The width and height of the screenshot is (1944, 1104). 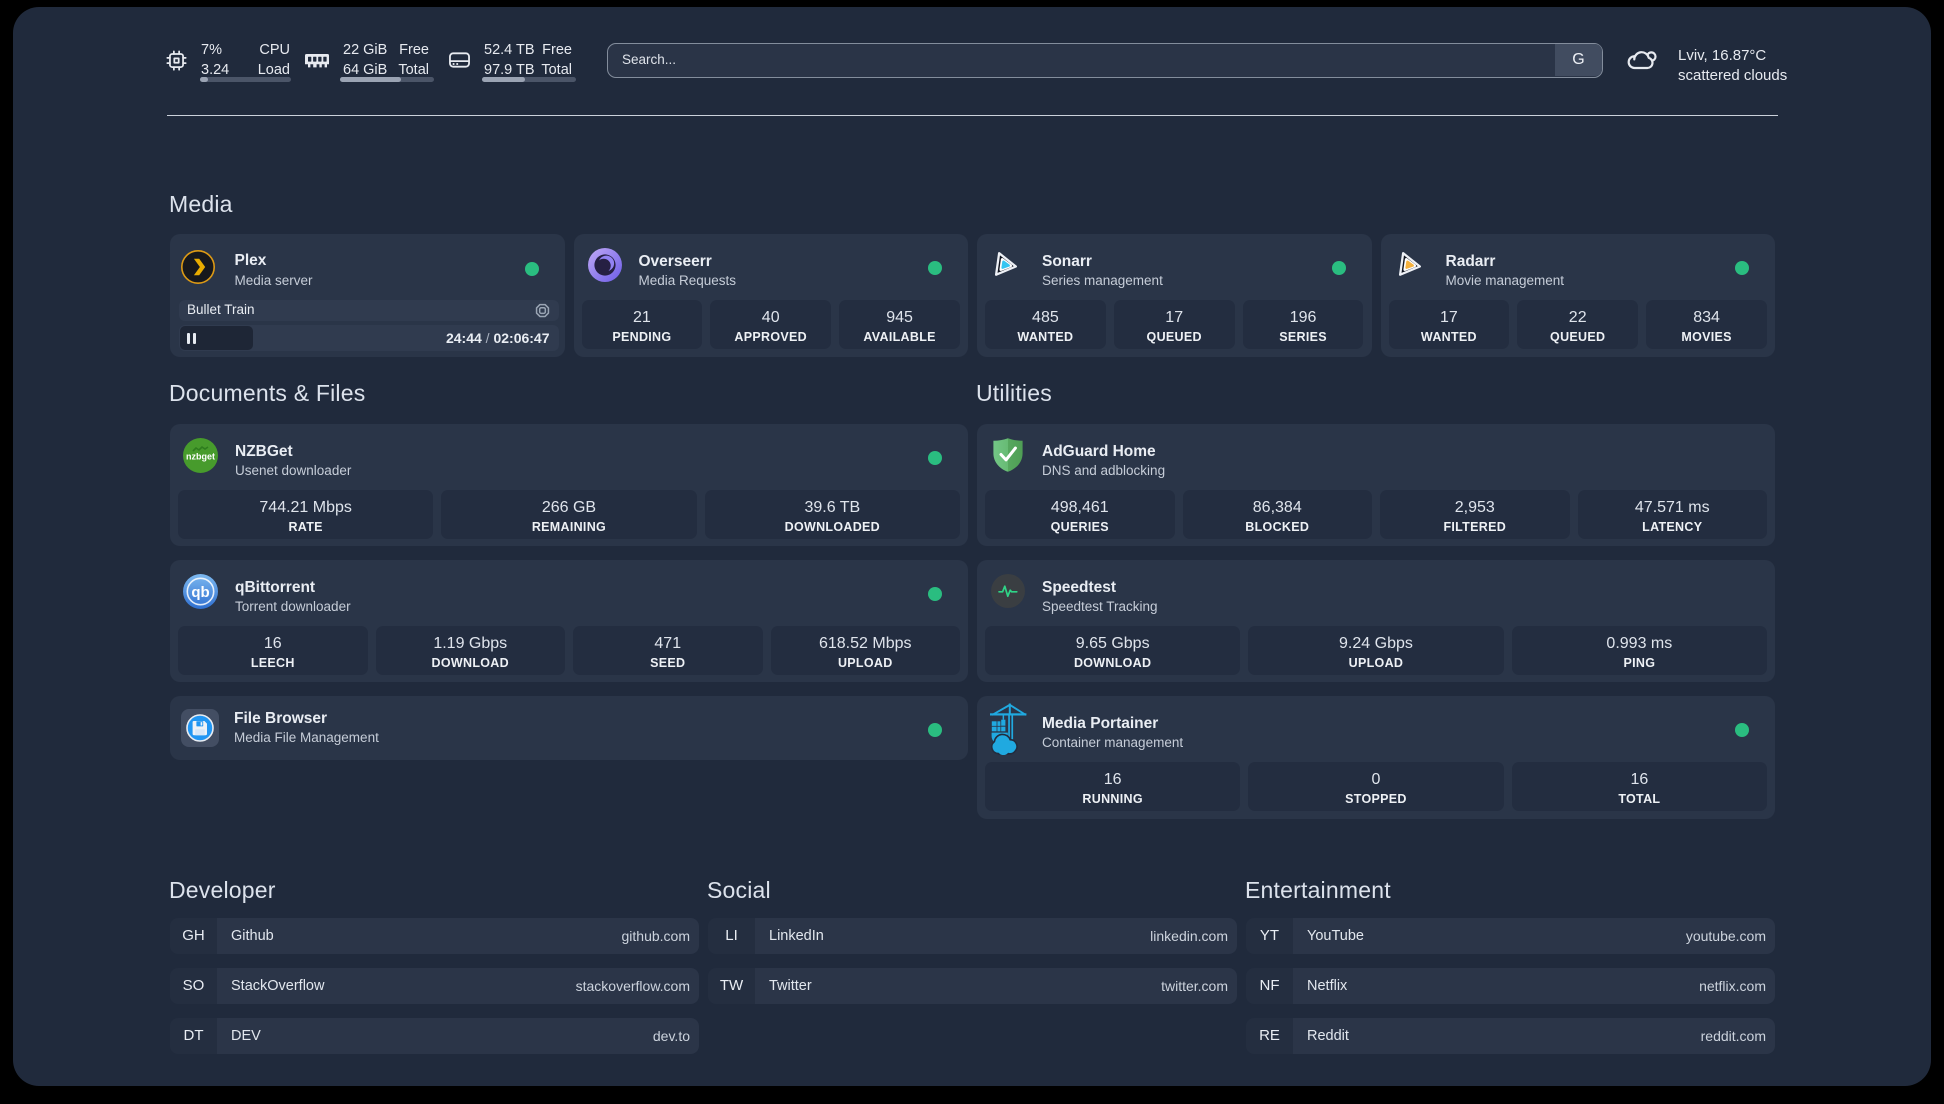 I want to click on svg-text: qb, so click(x=200, y=592).